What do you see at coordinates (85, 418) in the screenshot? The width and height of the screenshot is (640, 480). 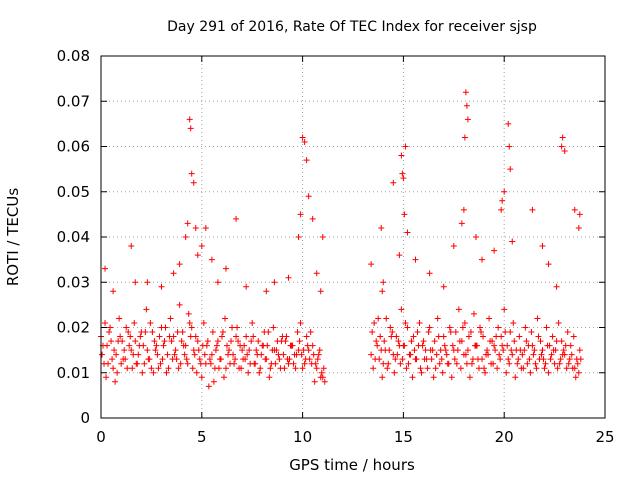 I see `y-tick-label: 0` at bounding box center [85, 418].